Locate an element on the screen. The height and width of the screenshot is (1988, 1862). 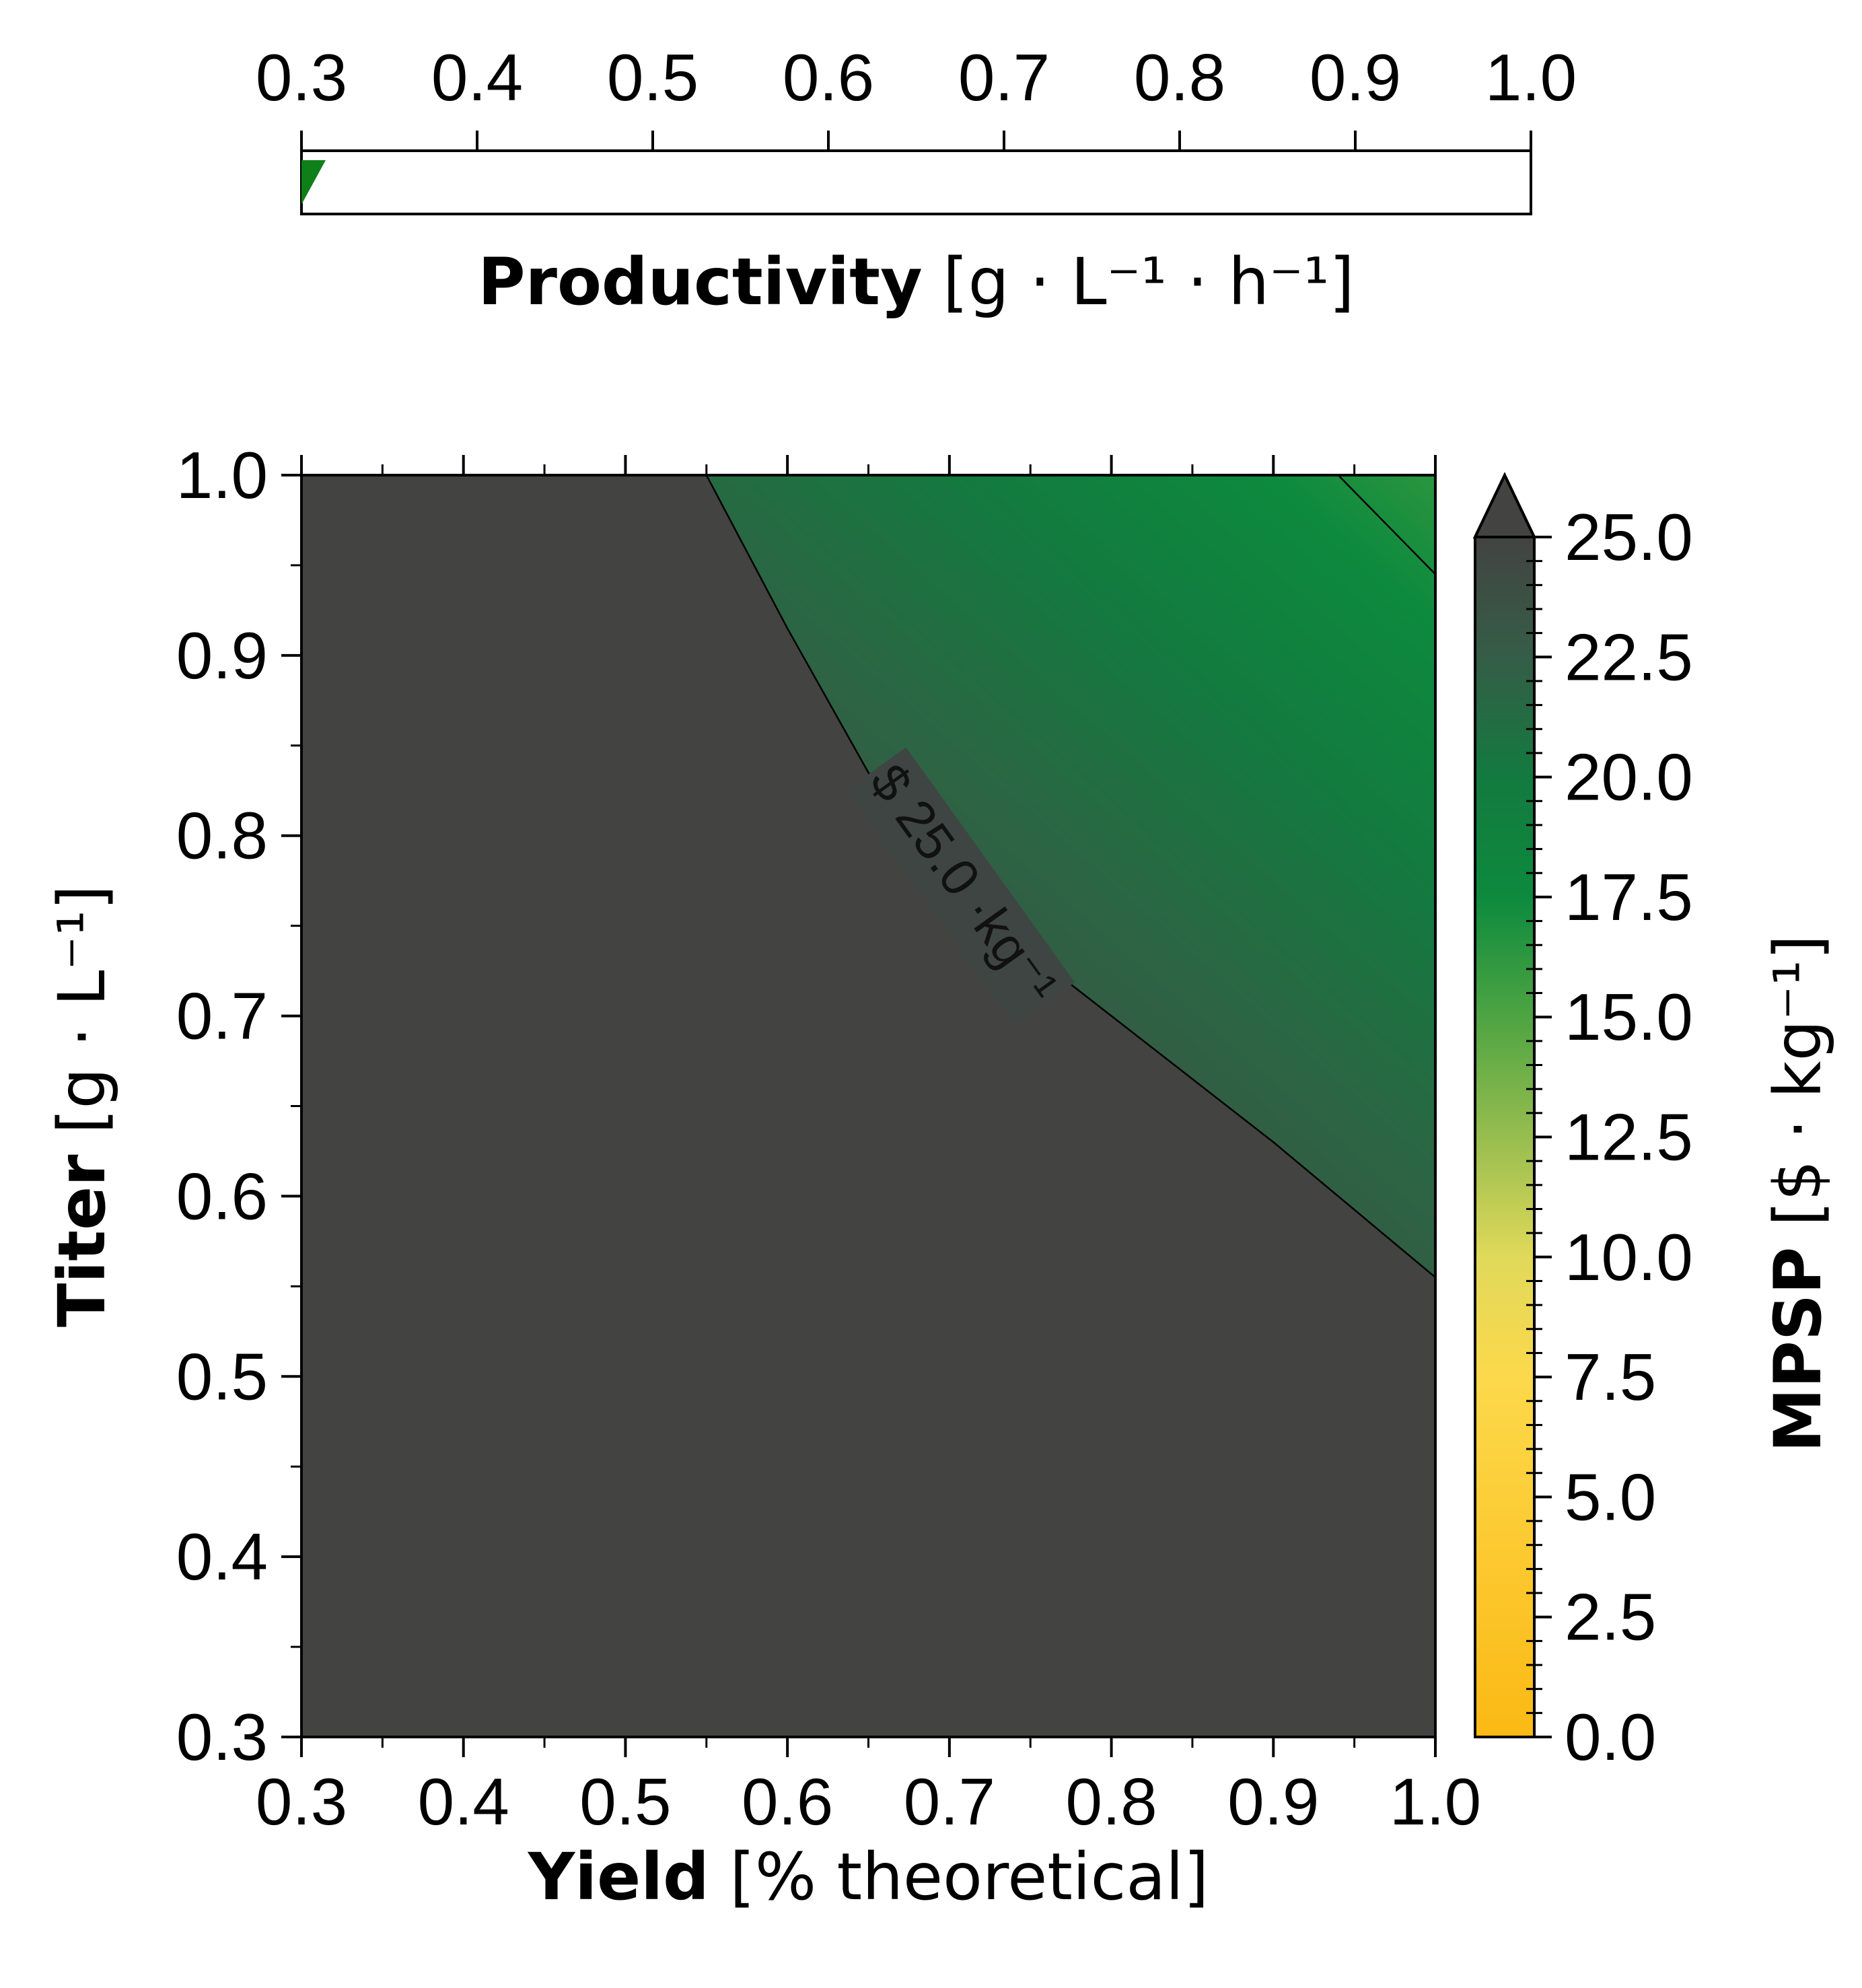
y-axis-label: Titer [g · L⁻¹] is located at coordinates (82, 1106).